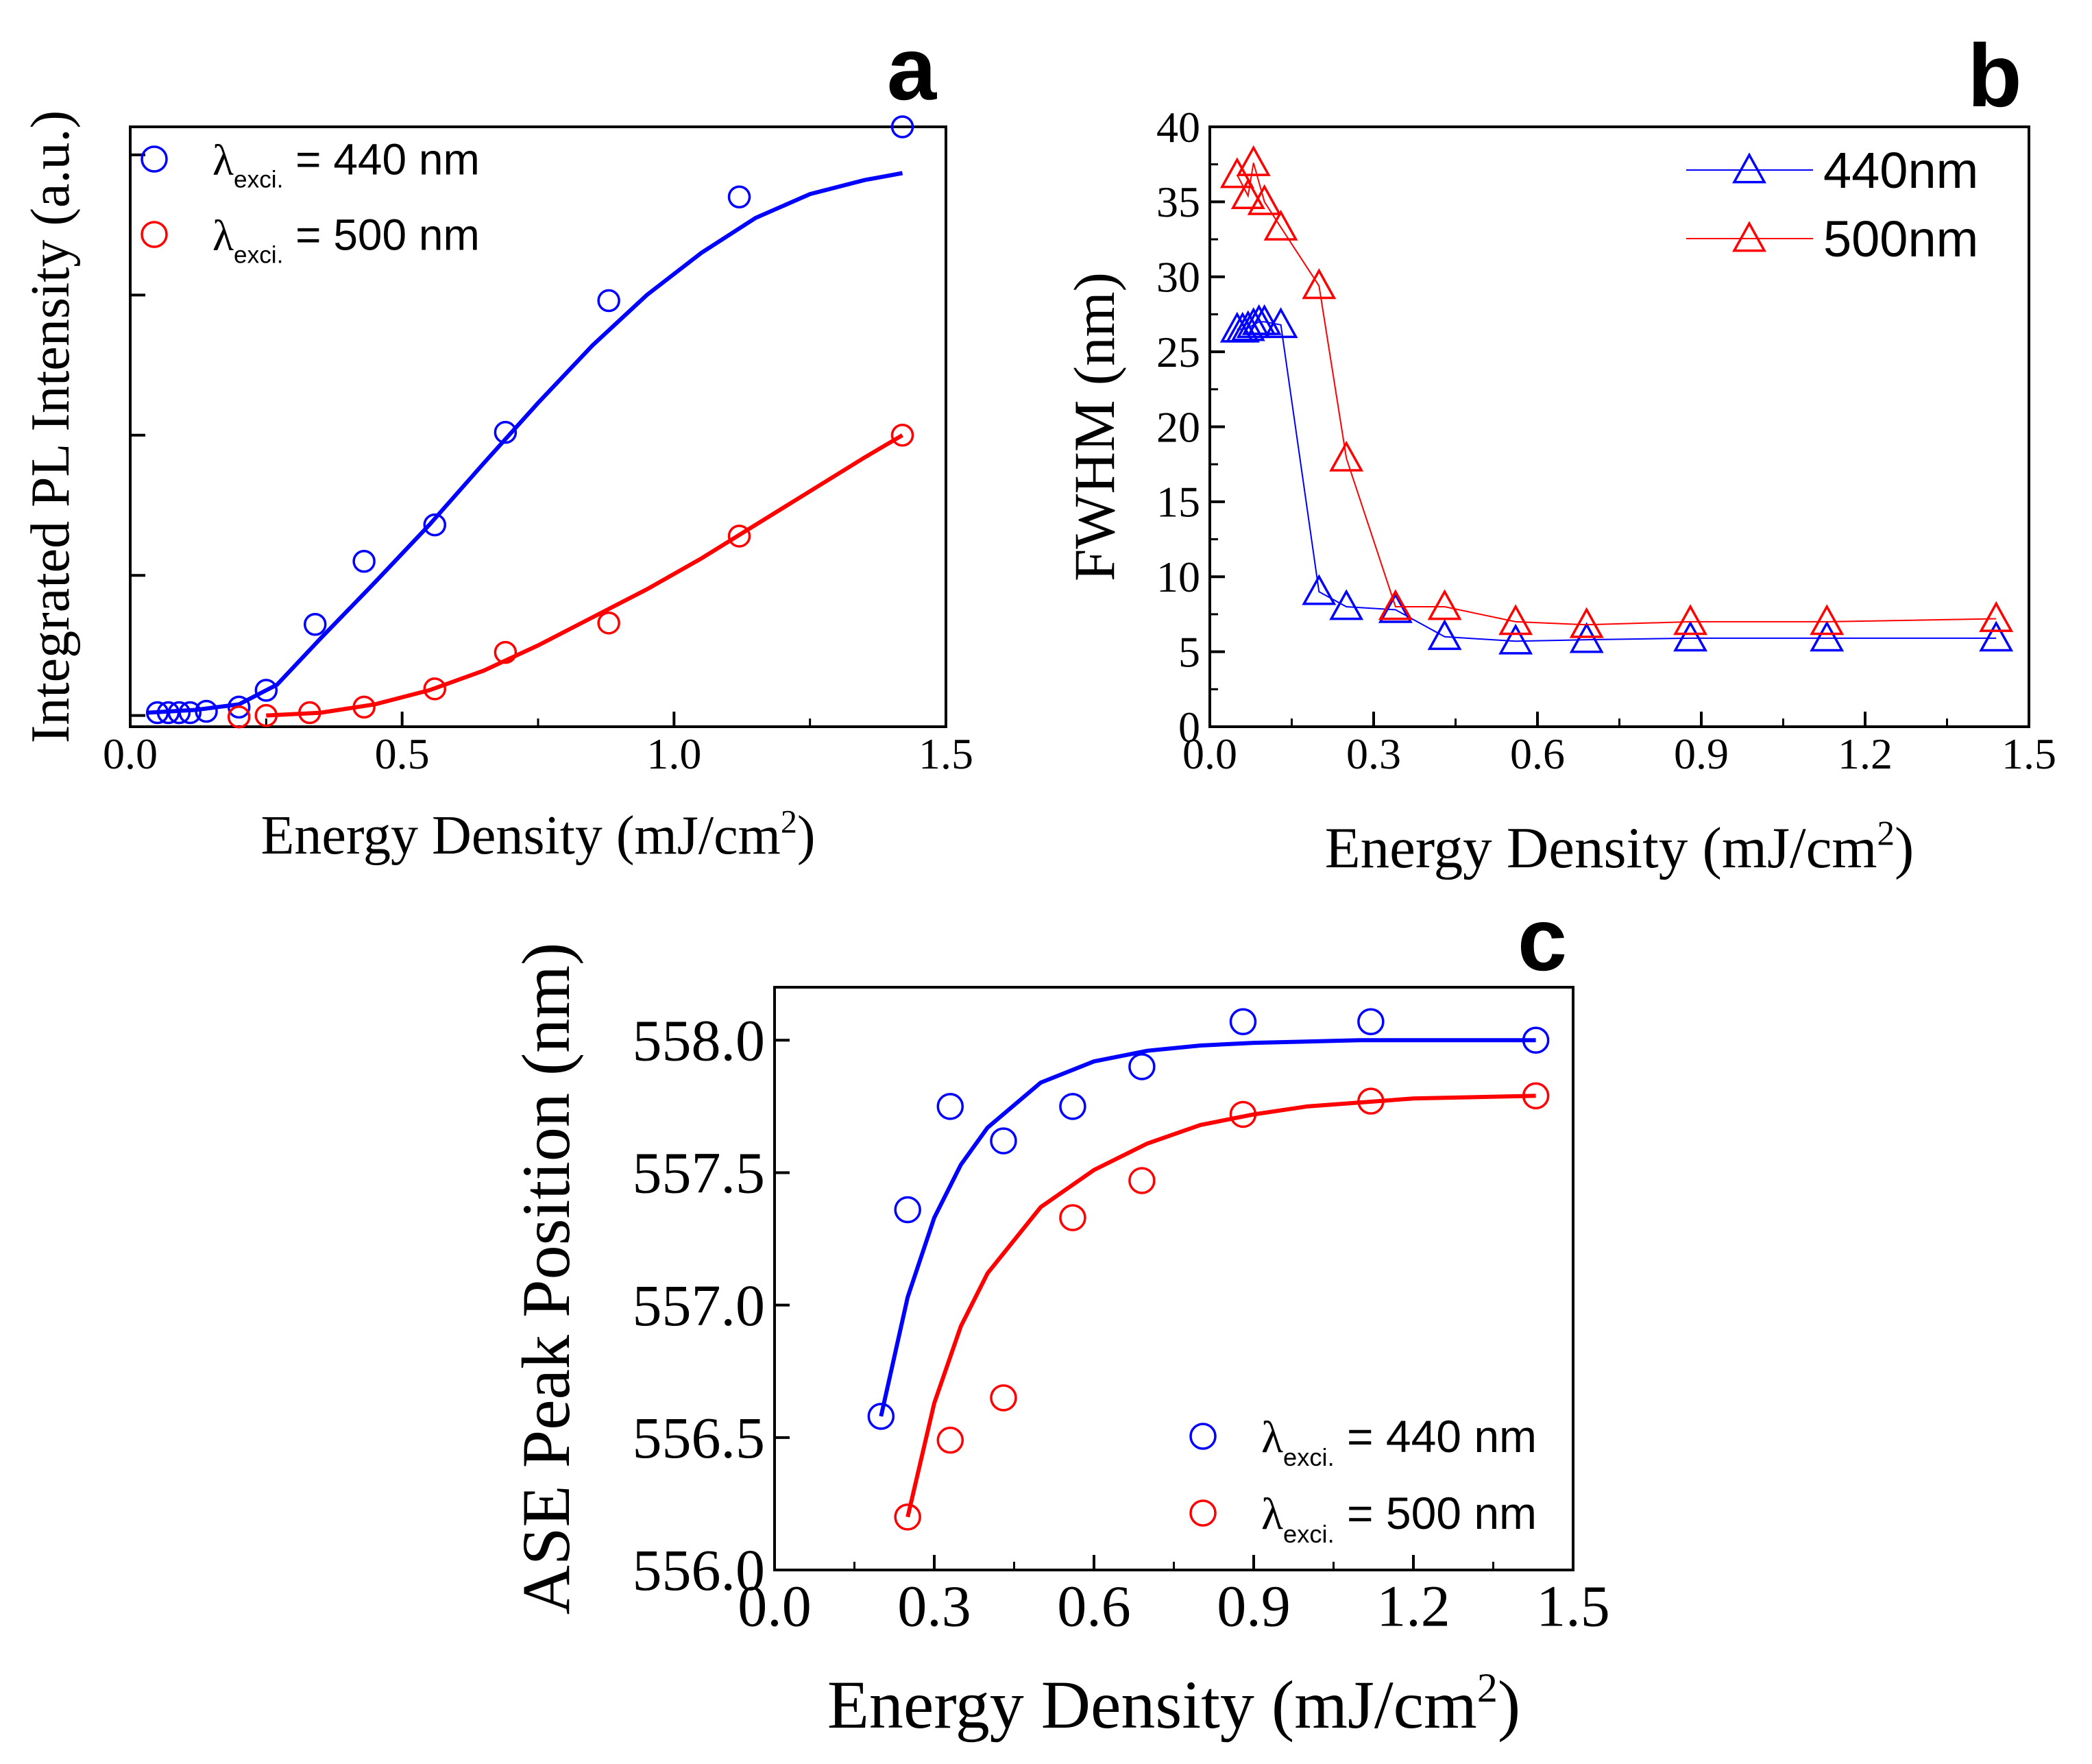  Describe the element at coordinates (1542, 939) in the screenshot. I see `panel-letter-c: c` at that location.